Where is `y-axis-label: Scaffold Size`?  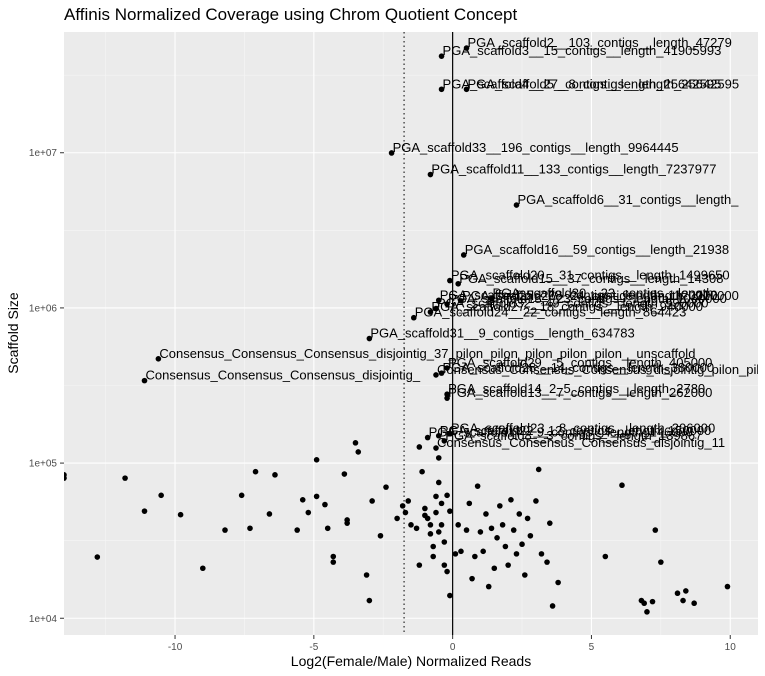
y-axis-label: Scaffold Size is located at coordinates (13, 333).